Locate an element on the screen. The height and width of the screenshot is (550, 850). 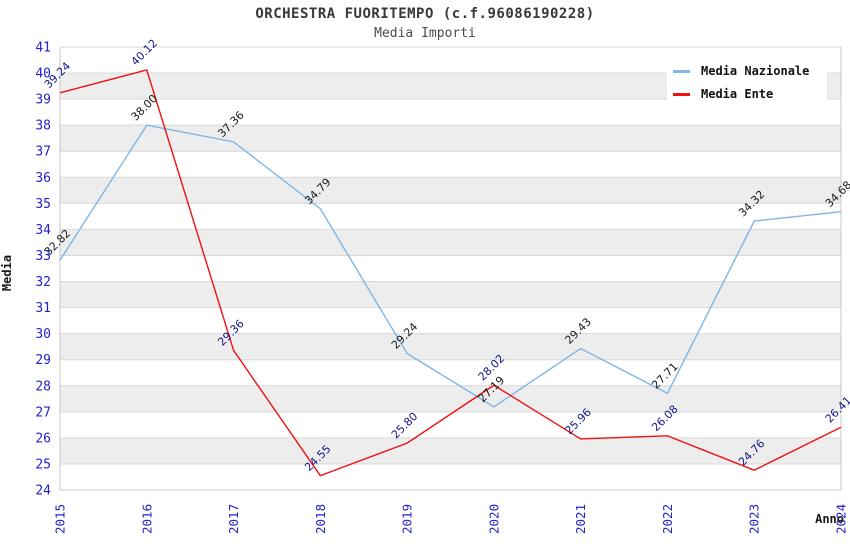
svg-text: 40 is located at coordinates (43, 74).